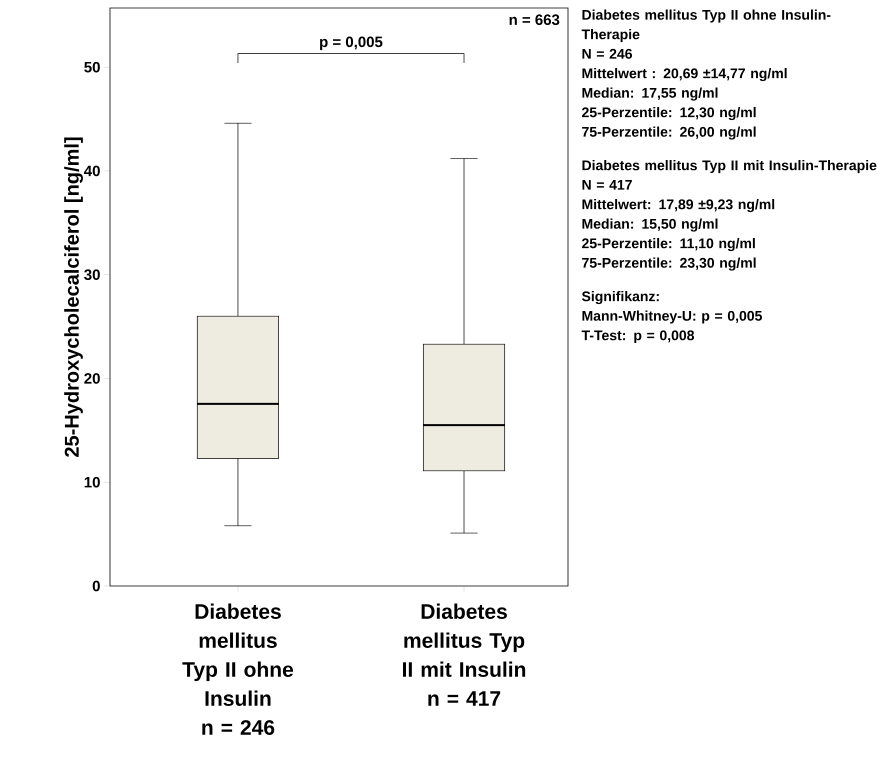 The width and height of the screenshot is (892, 778). What do you see at coordinates (92, 274) in the screenshot?
I see `y-tick-label: 30` at bounding box center [92, 274].